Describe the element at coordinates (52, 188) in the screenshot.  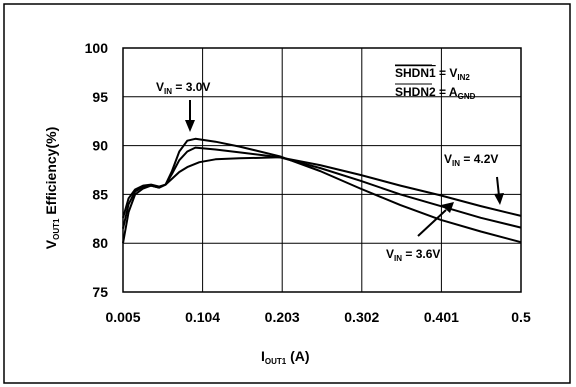
I see `y-axis-label: VOUT1 Efficiency(%)` at that location.